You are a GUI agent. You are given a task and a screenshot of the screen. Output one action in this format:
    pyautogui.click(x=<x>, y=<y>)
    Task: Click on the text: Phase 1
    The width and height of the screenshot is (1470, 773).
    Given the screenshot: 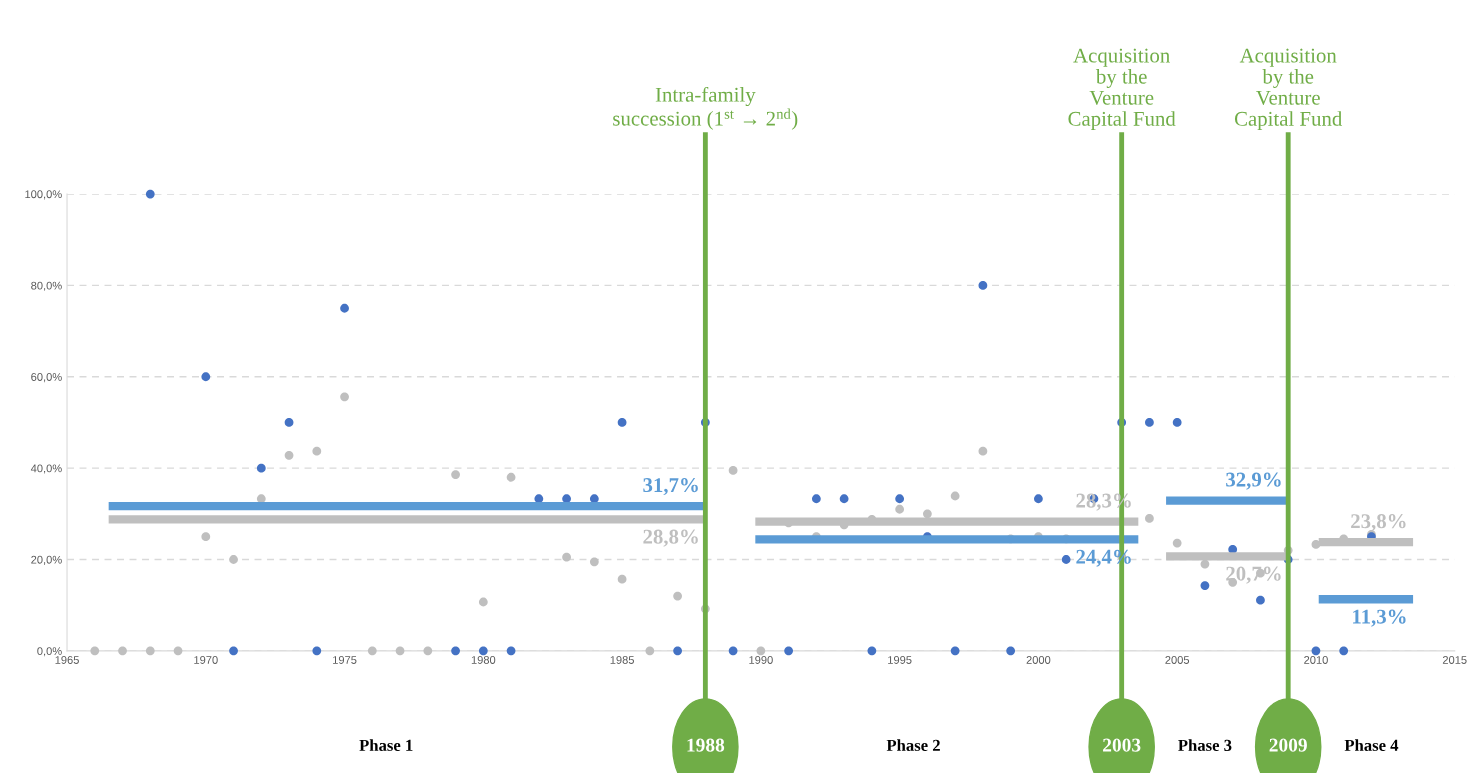 What is the action you would take?
    pyautogui.click(x=386, y=745)
    